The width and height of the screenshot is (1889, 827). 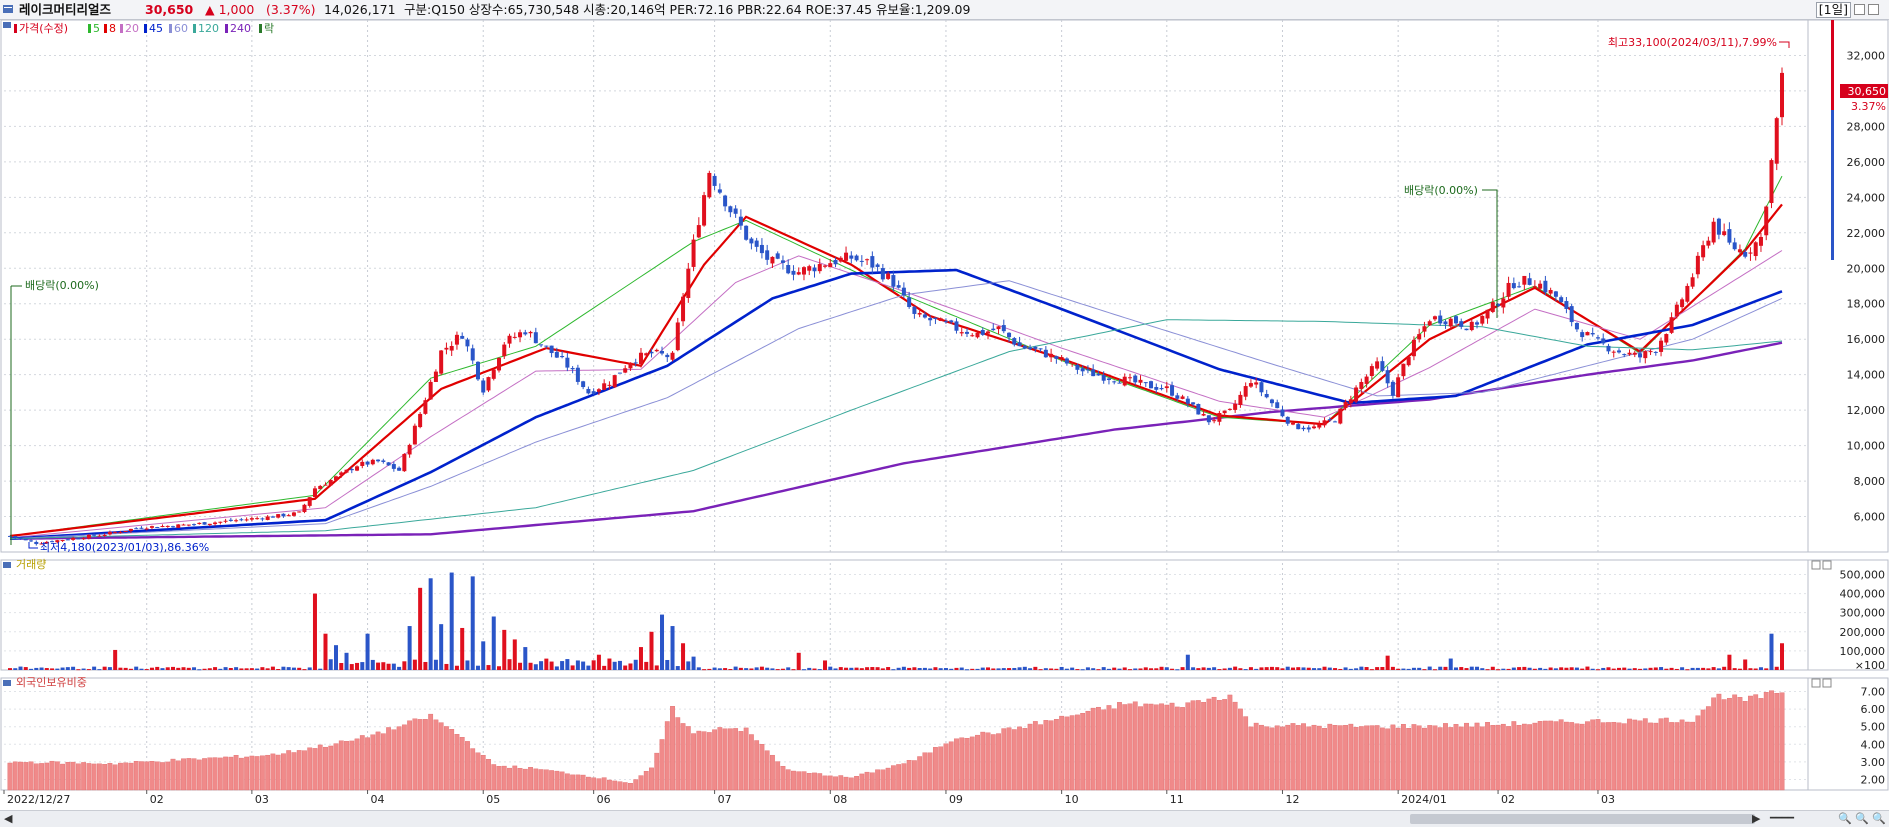 What do you see at coordinates (43, 28) in the screenshot?
I see `legend-price: 가격(수정)` at bounding box center [43, 28].